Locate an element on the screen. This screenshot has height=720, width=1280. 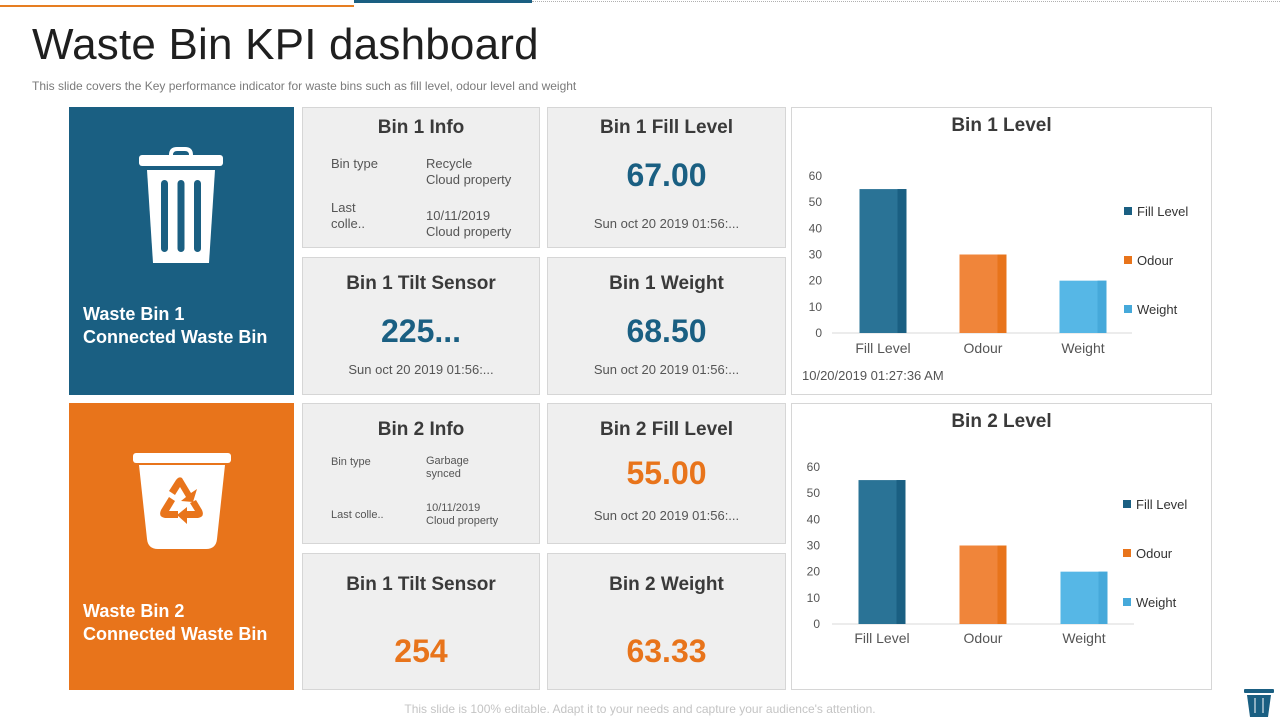
kpi-value: 68.50 is located at coordinates (666, 331).